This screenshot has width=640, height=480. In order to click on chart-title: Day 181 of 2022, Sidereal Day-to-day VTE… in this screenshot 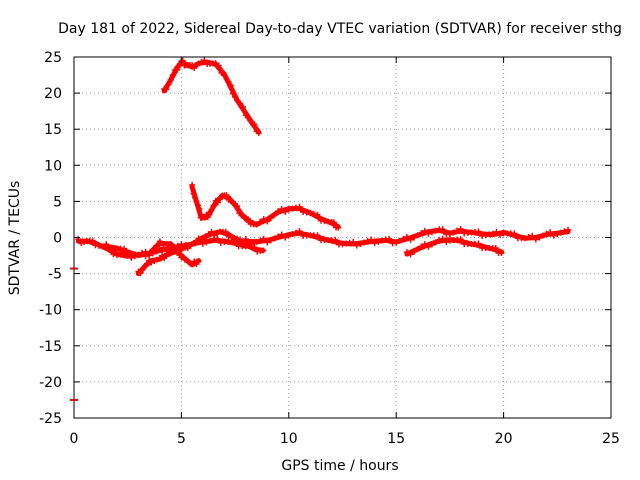, I will do `click(340, 29)`.